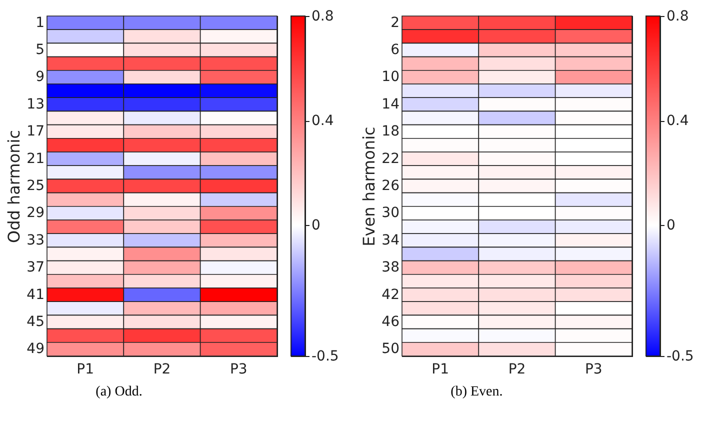  I want to click on y-axis-title: Odd harmonic, so click(14, 186).